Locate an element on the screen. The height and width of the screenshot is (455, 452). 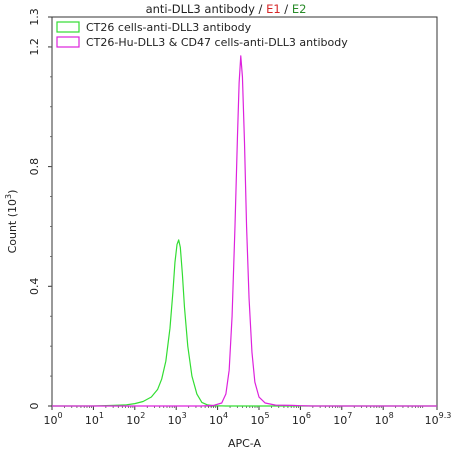
y-tick-label: 1.3 is located at coordinates (34, 17).